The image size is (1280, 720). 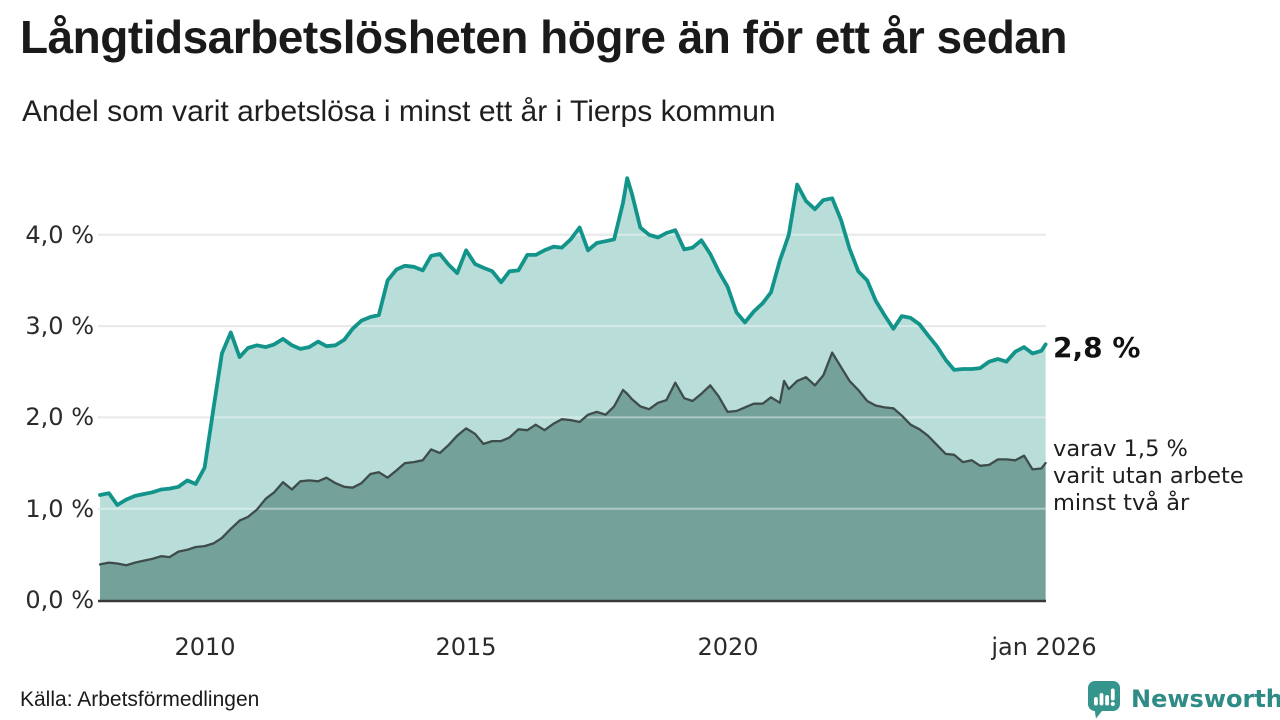 What do you see at coordinates (1097, 347) in the screenshot?
I see `latest-value-label: 2,8 %` at bounding box center [1097, 347].